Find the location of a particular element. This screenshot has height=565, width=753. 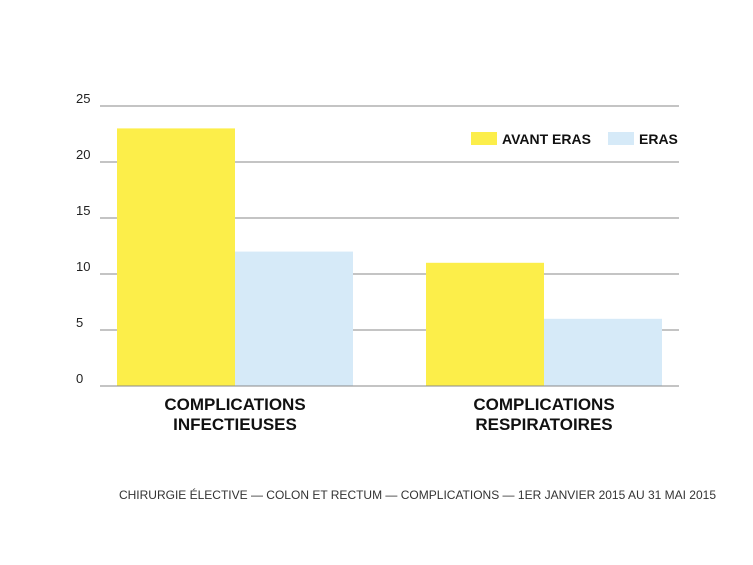

y-tick-label: 5 is located at coordinates (79, 322).